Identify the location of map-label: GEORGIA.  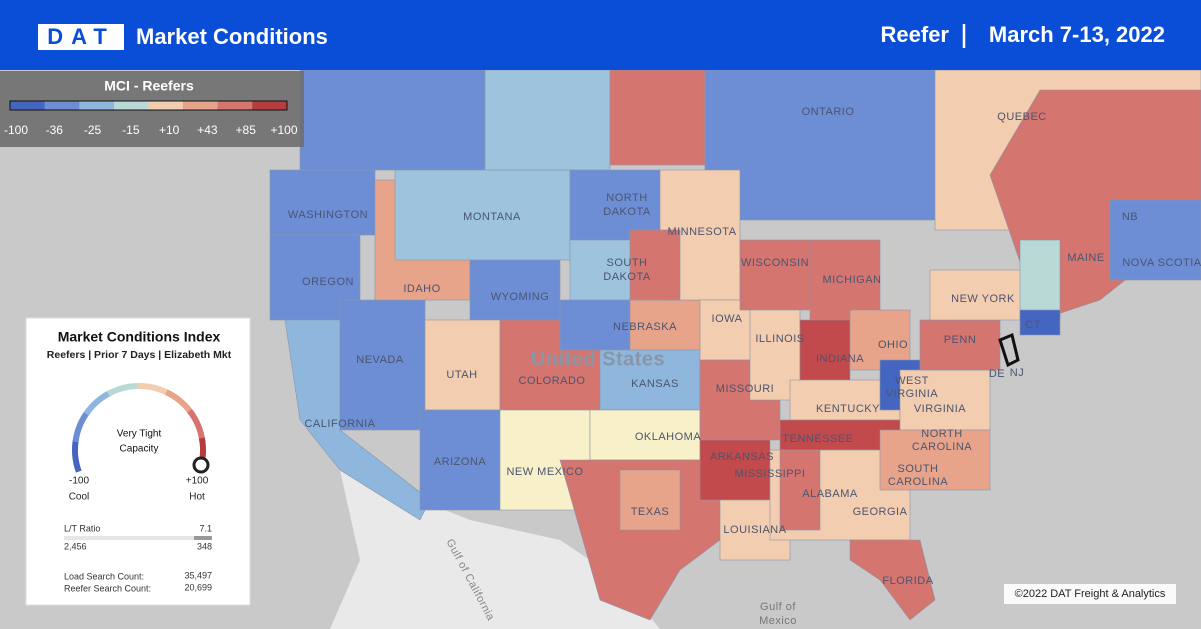
(880, 512).